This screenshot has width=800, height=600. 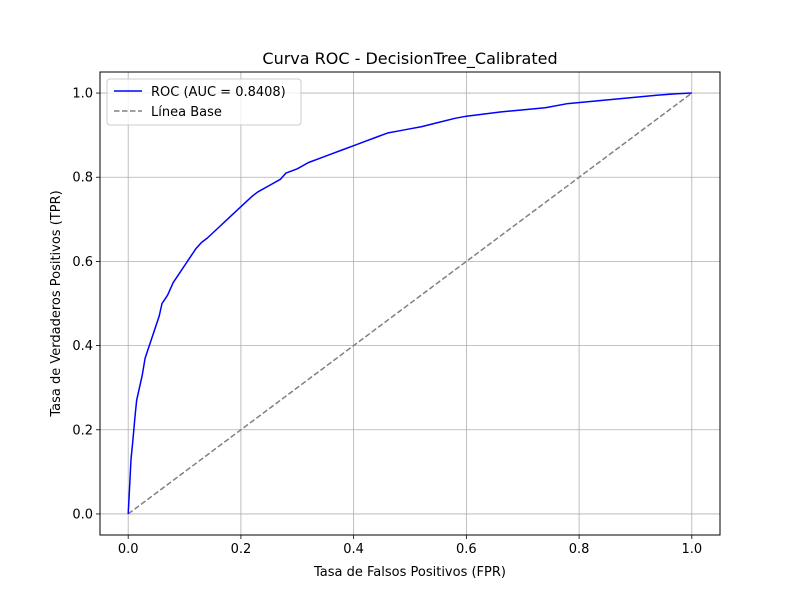 What do you see at coordinates (410, 546) in the screenshot?
I see `x-axis-ticks: 0.0 0.2 0.4 0.6 0.8 1.0` at bounding box center [410, 546].